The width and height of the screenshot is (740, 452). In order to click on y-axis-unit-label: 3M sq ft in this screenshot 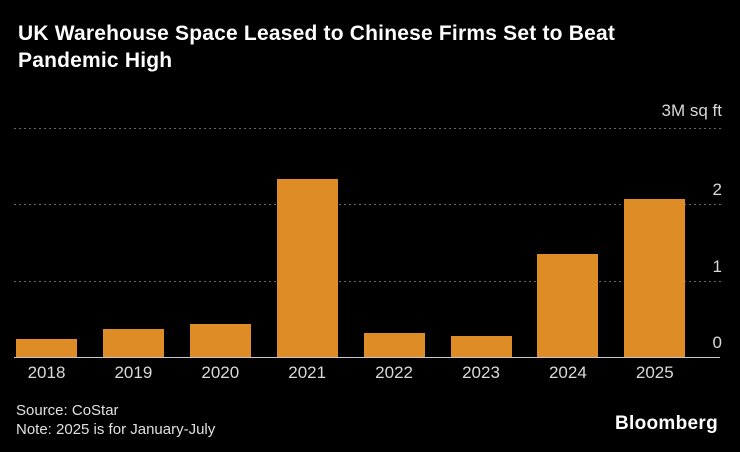, I will do `click(691, 110)`.